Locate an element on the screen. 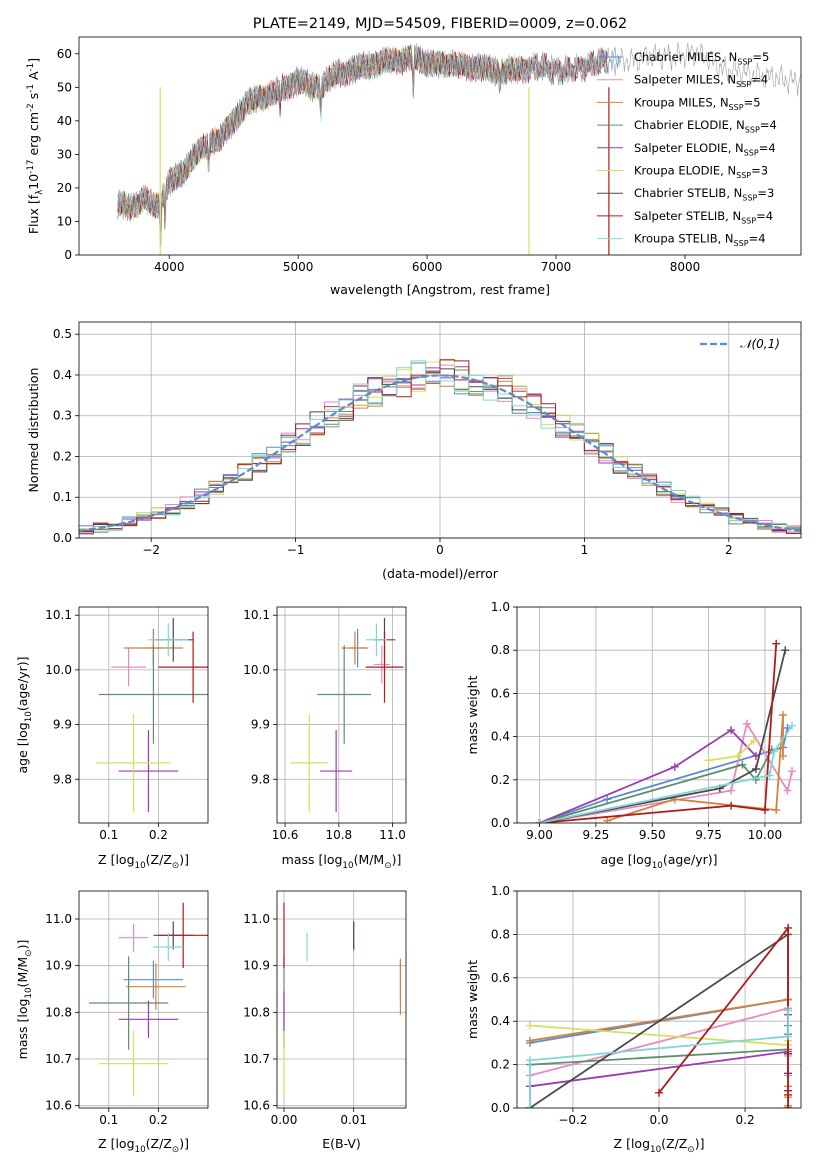 This screenshot has width=819, height=1170. gaussian-curve is located at coordinates (440, 453).